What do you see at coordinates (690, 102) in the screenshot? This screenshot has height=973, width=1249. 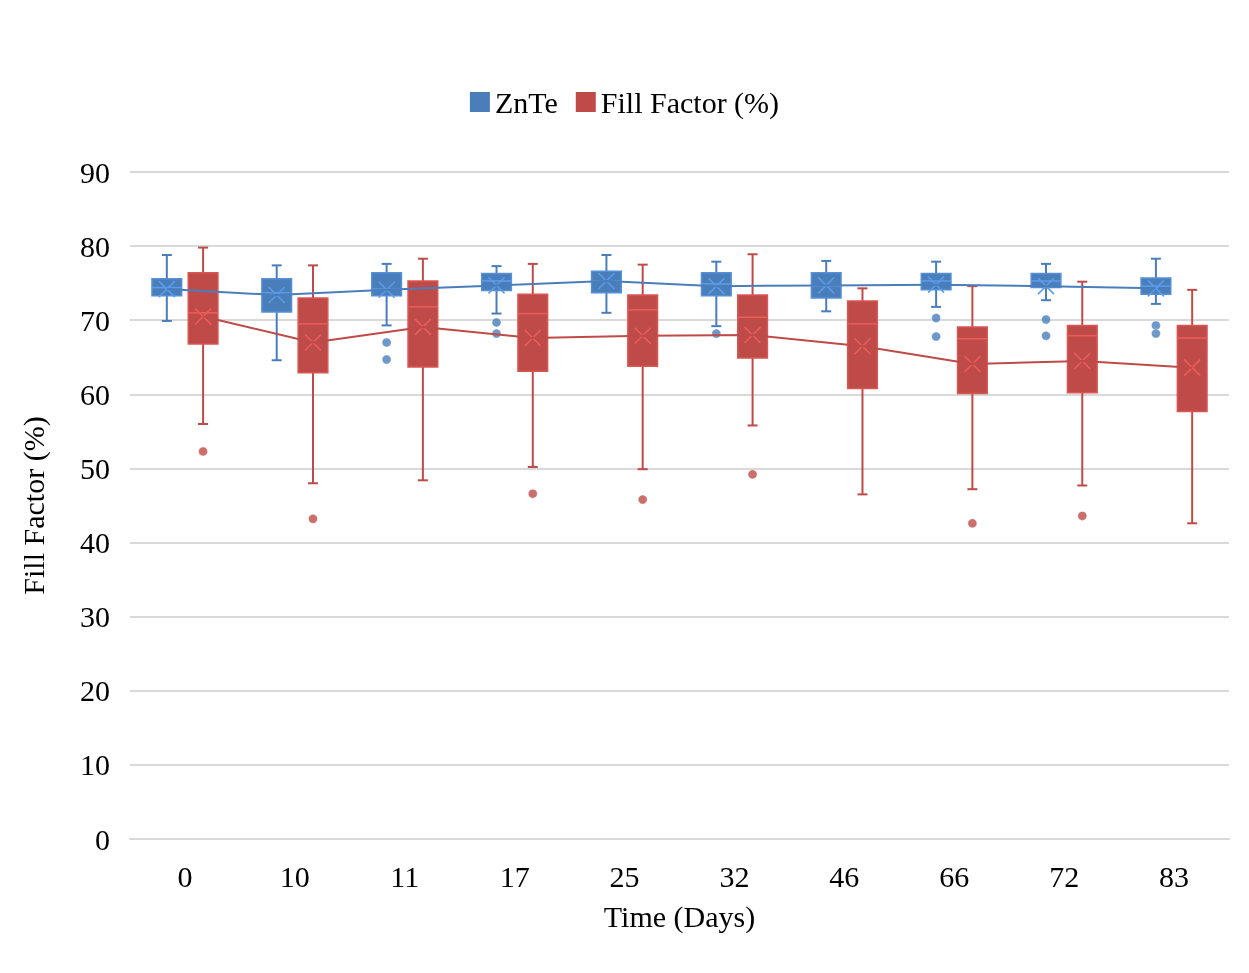 I see `legend-label: Fill Factor (%)` at bounding box center [690, 102].